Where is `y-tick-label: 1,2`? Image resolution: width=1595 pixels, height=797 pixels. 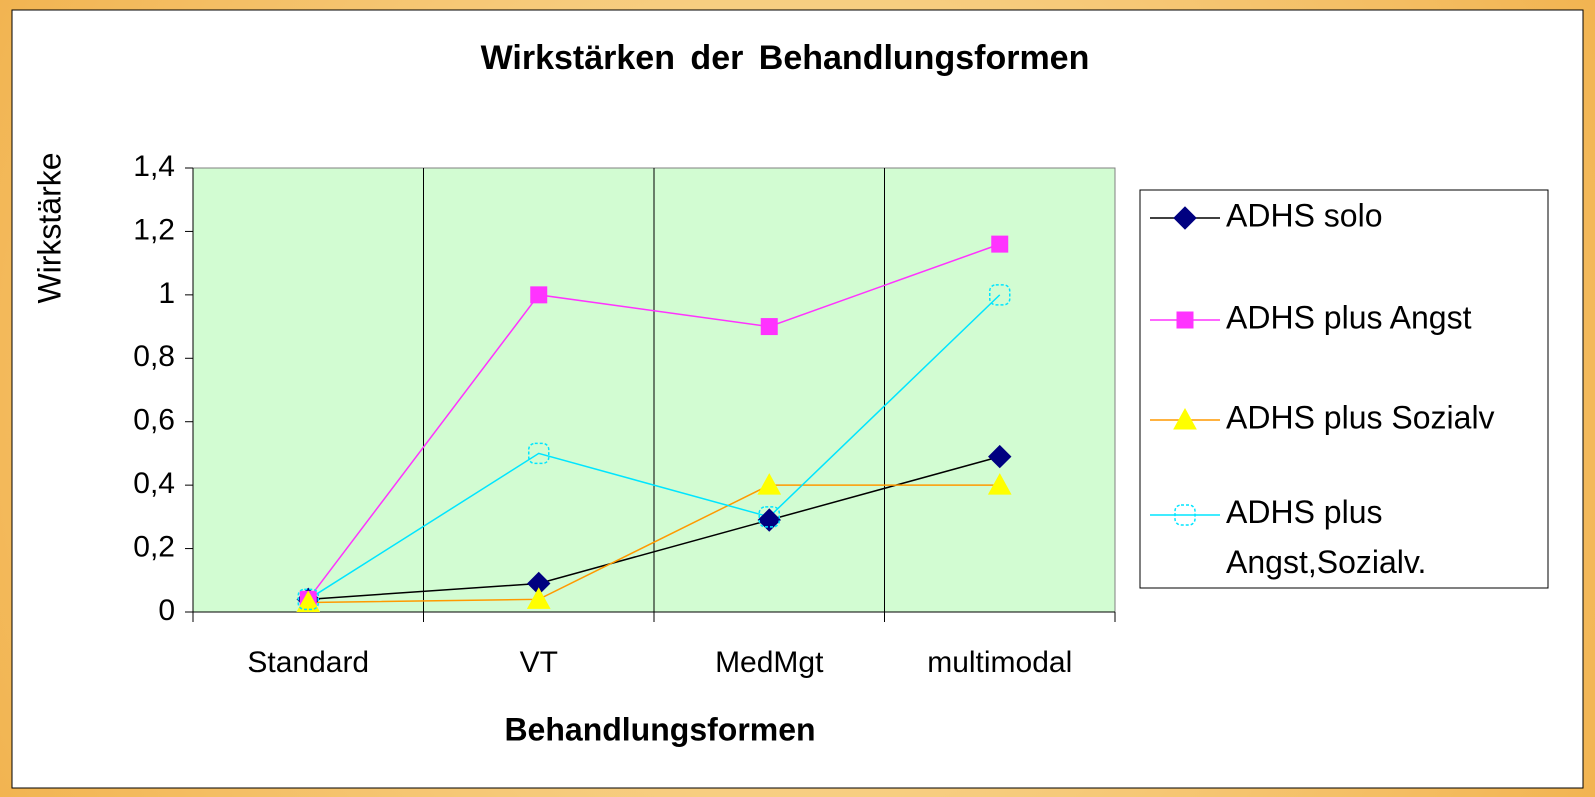 y-tick-label: 1,2 is located at coordinates (154, 229).